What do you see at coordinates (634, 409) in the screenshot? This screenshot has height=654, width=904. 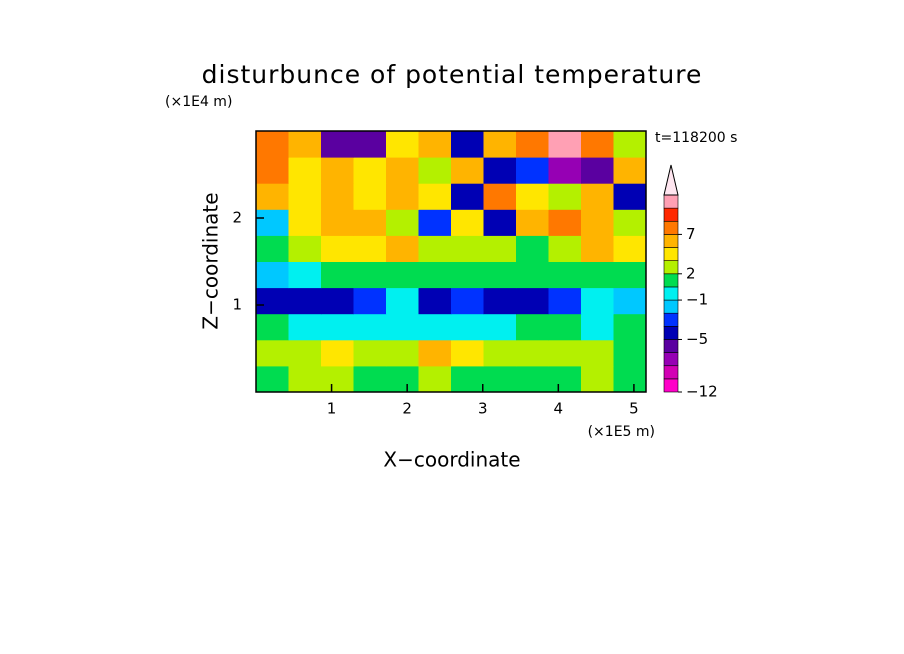 I see `x-tick-label: 5` at bounding box center [634, 409].